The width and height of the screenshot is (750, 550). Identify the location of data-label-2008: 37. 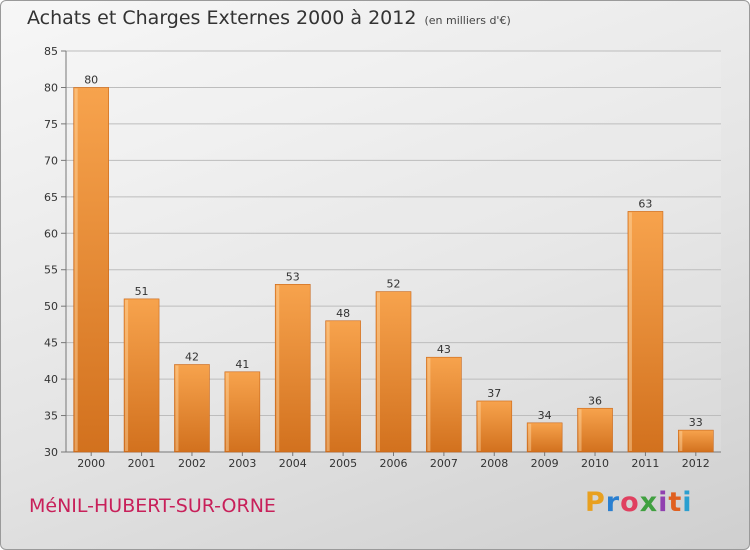
(494, 393).